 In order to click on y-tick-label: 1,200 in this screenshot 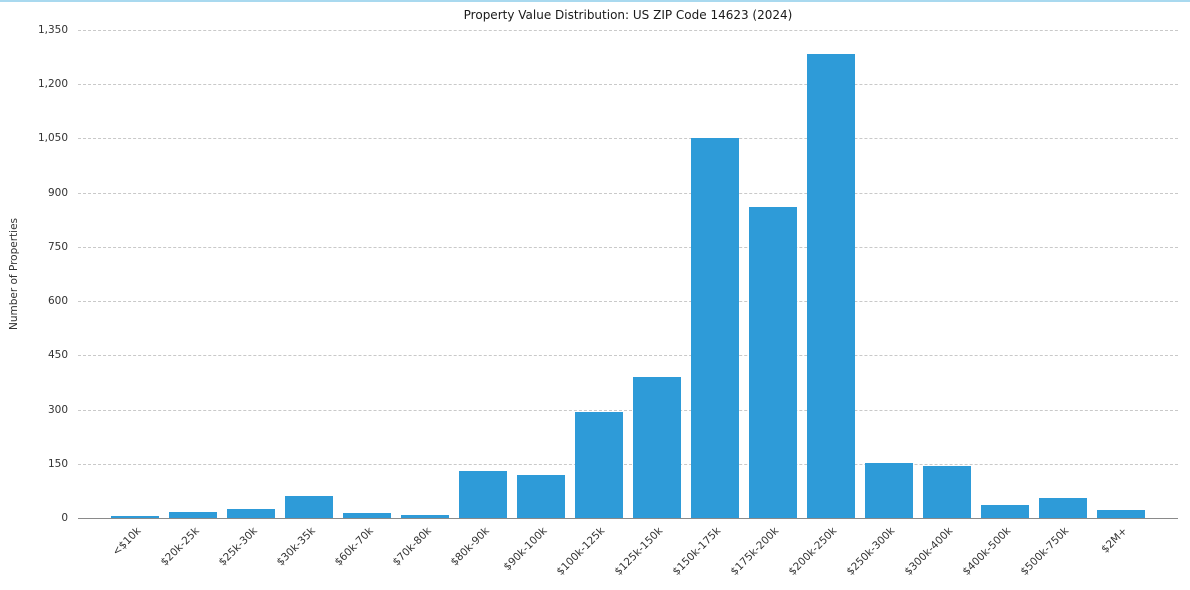, I will do `click(52, 84)`.